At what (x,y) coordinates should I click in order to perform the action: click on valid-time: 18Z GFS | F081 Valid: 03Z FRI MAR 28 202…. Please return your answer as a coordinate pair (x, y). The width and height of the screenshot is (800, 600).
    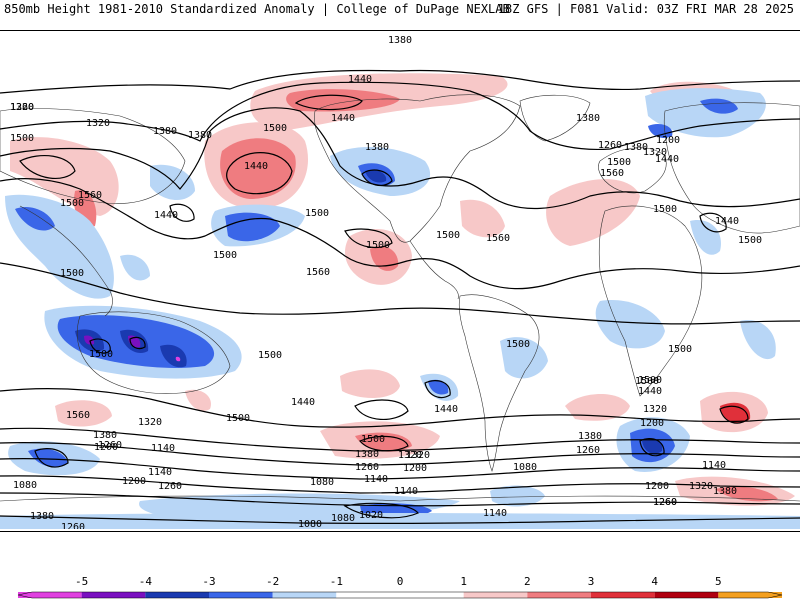
    Looking at the image, I should click on (645, 9).